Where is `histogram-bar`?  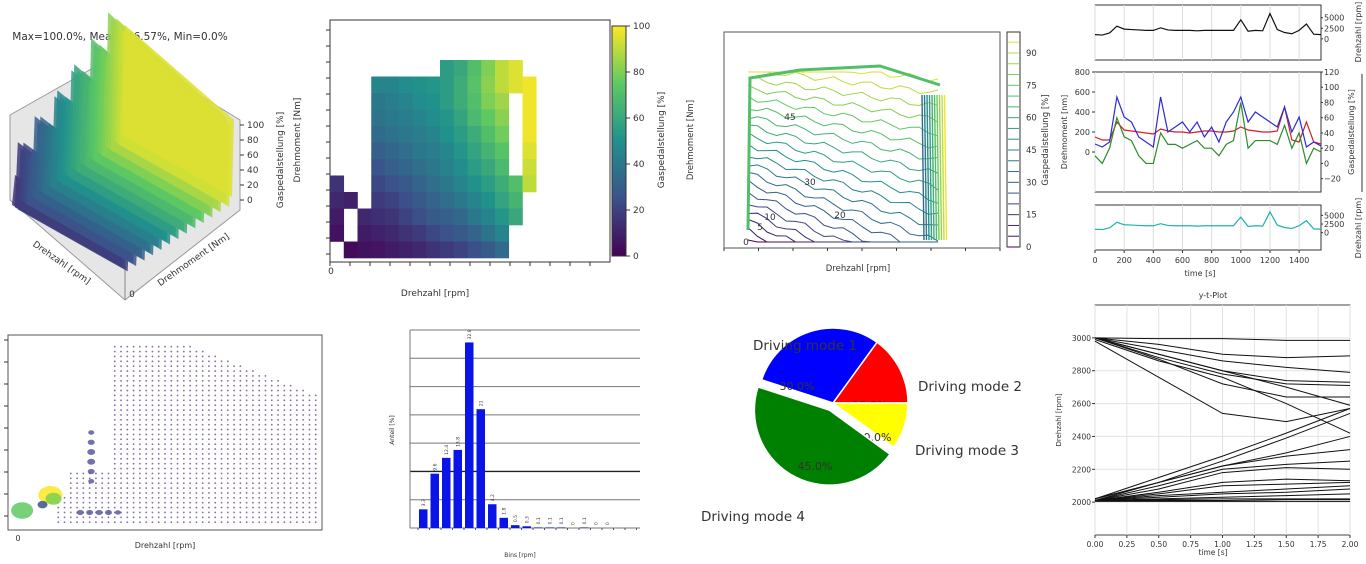
histogram-bar is located at coordinates (526, 527).